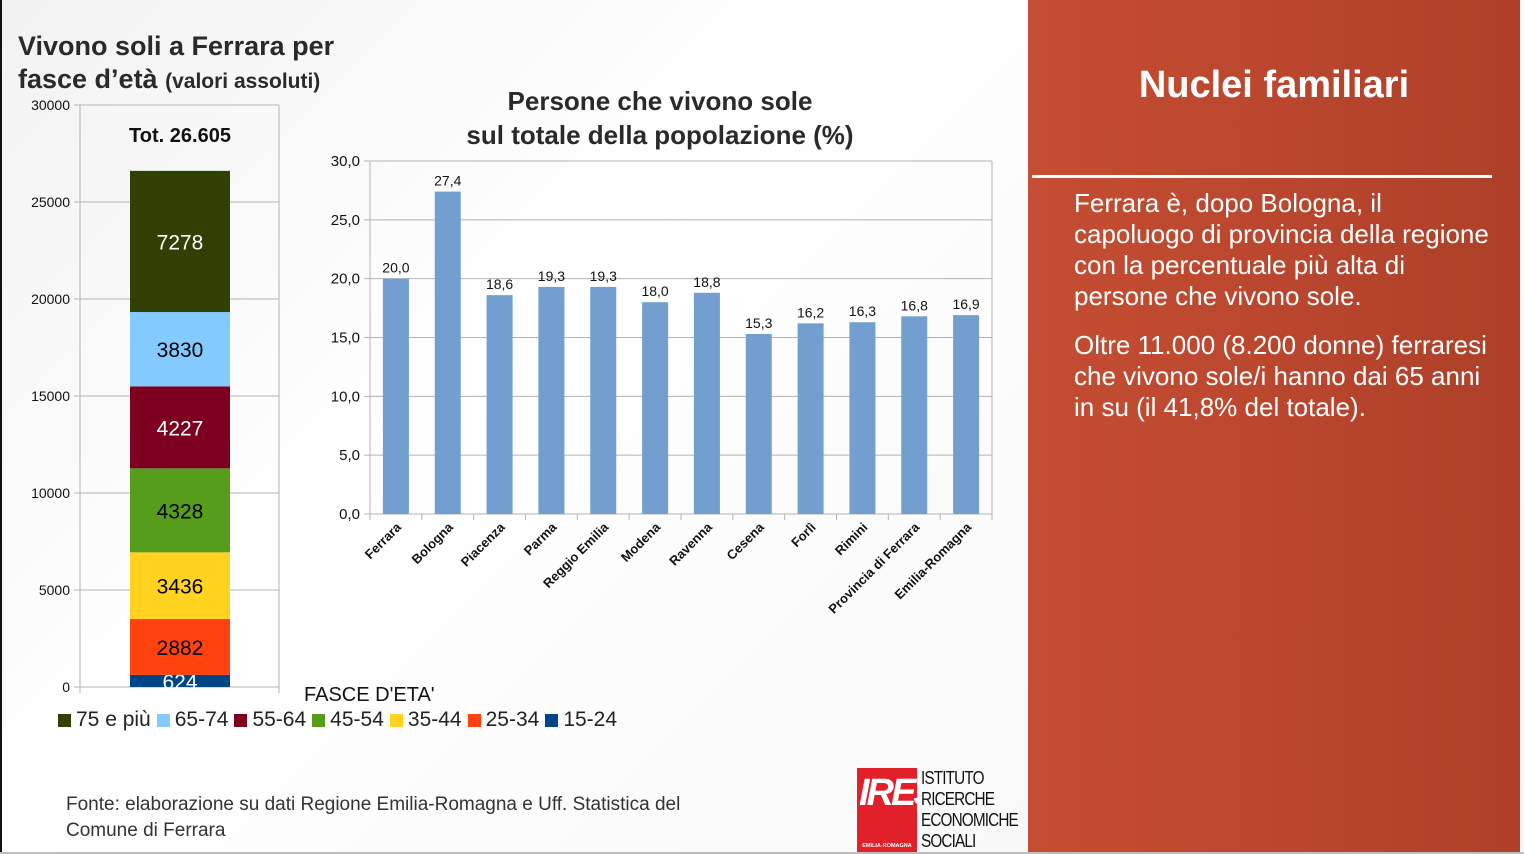  I want to click on ires-logo-text: ISTITUTO RICERCHE ECONOMICHE SOCIALI, so click(970, 810).